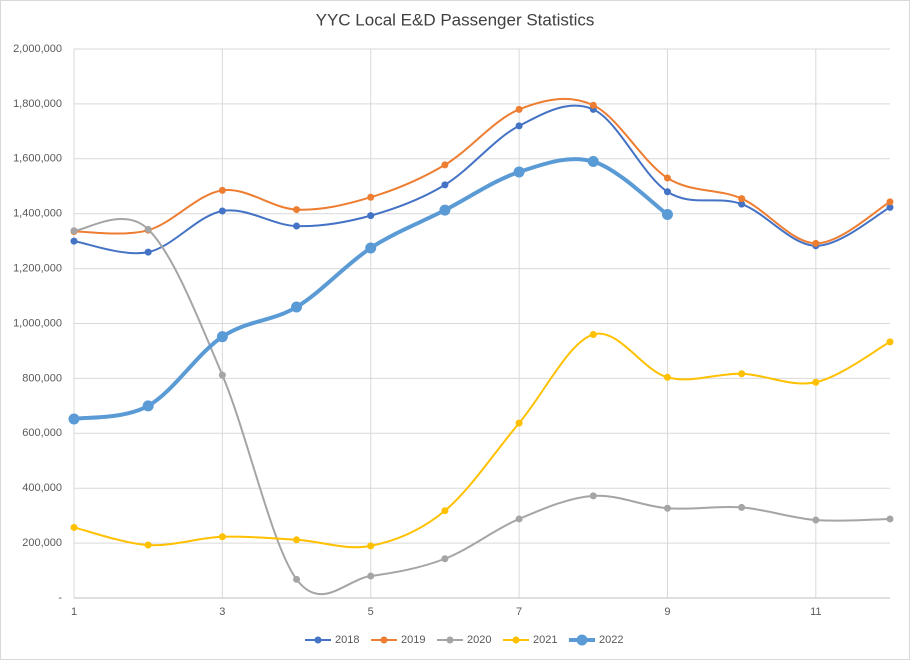 Image resolution: width=910 pixels, height=660 pixels. Describe the element at coordinates (398, 640) in the screenshot. I see `legend-item: 2019` at that location.